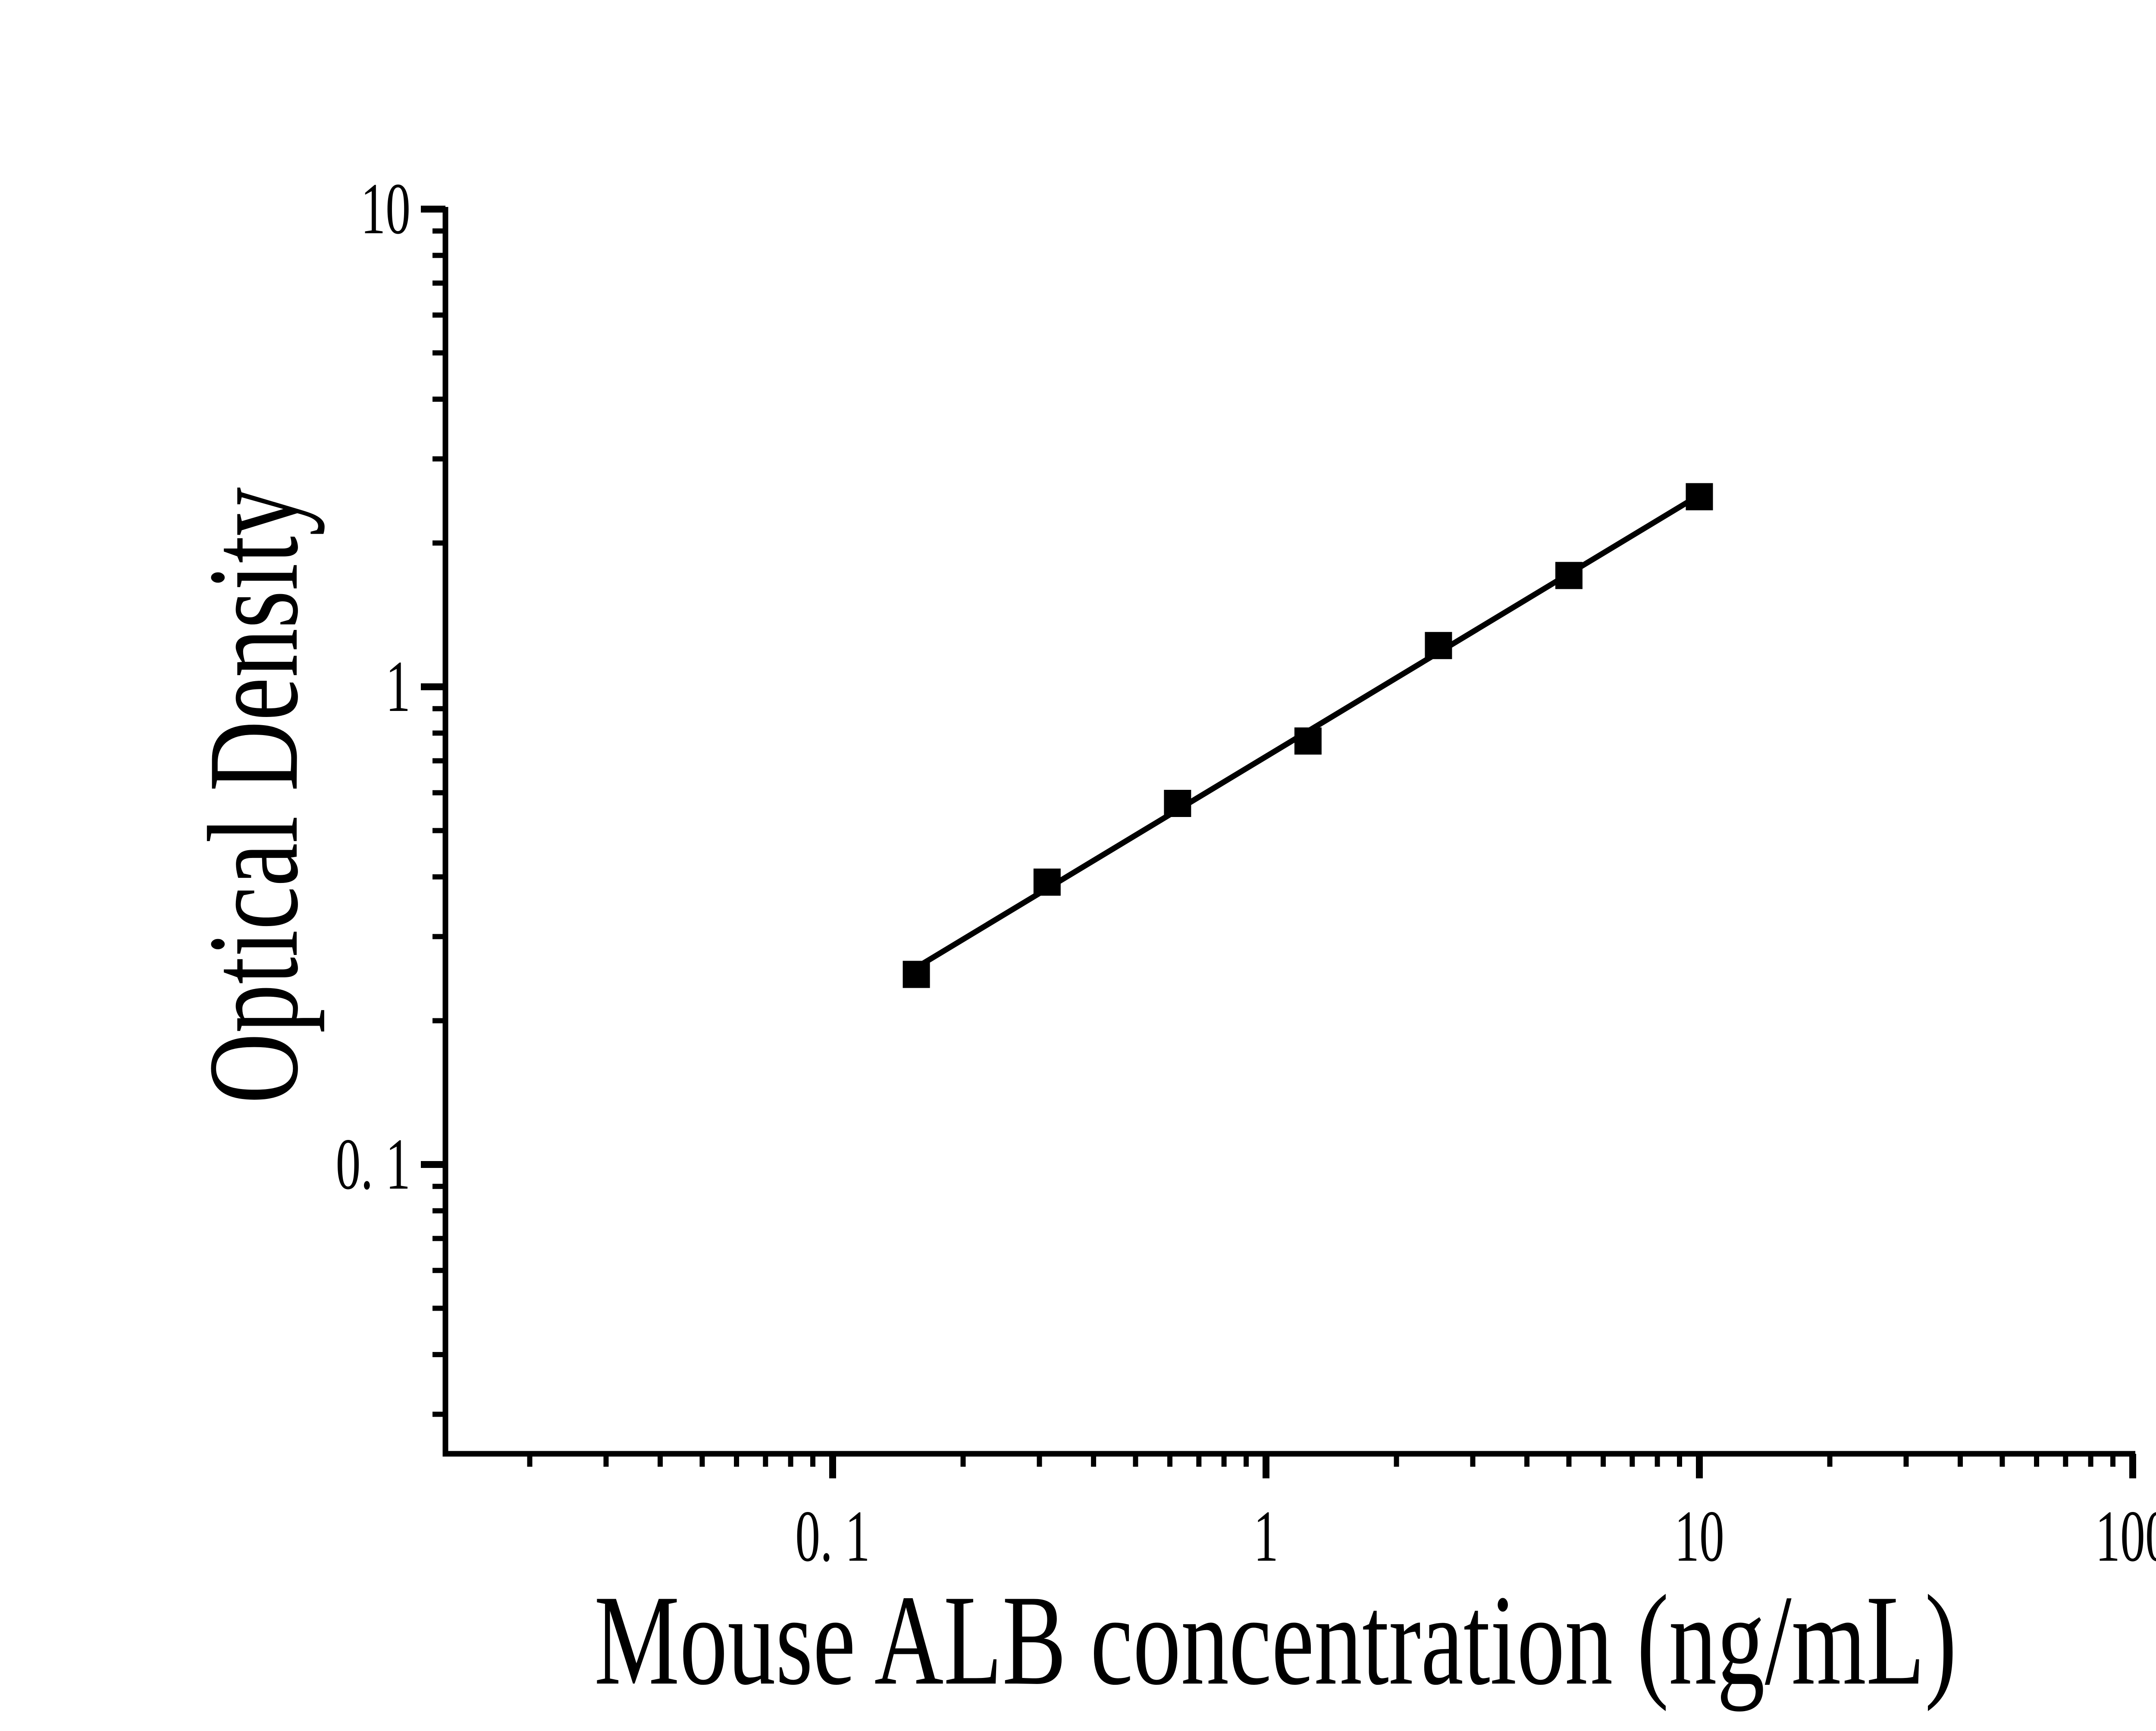  What do you see at coordinates (385, 208) in the screenshot?
I see `y-tick-label: 10` at bounding box center [385, 208].